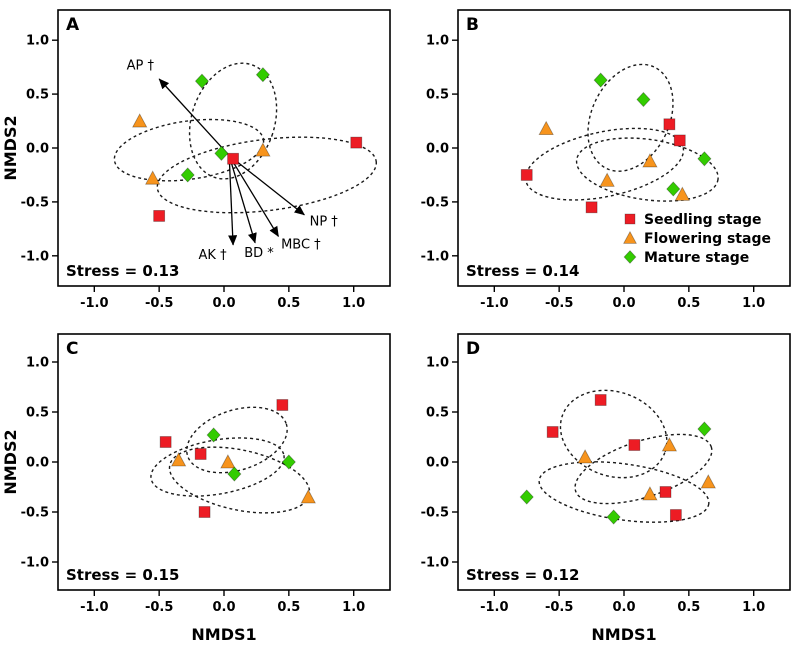 The image size is (800, 648). What do you see at coordinates (696, 258) in the screenshot?
I see `legend-label: Mature stage` at bounding box center [696, 258].